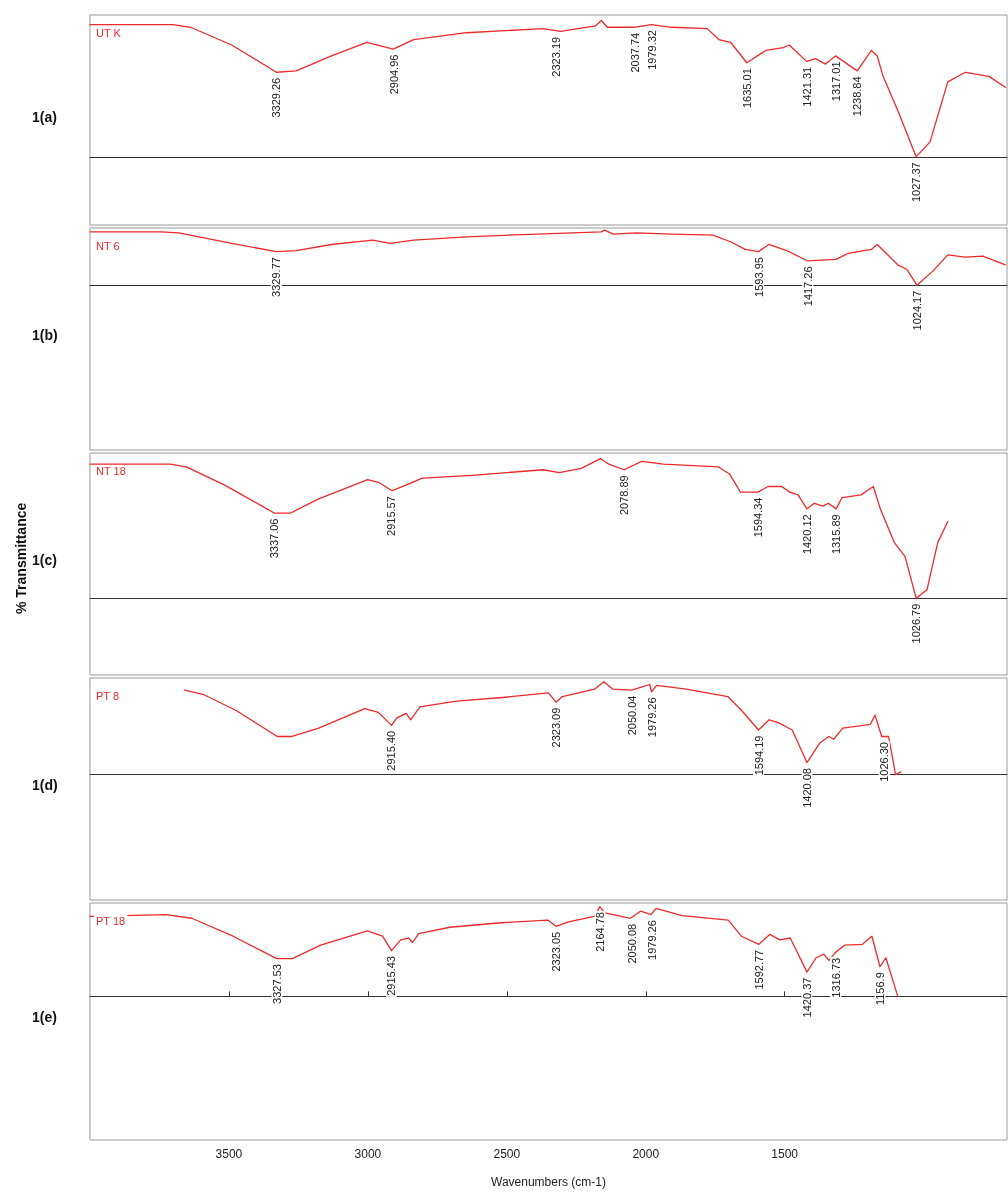 The width and height of the screenshot is (1008, 1196). Describe the element at coordinates (555, 56) in the screenshot. I see `annotation: 2323.19` at that location.